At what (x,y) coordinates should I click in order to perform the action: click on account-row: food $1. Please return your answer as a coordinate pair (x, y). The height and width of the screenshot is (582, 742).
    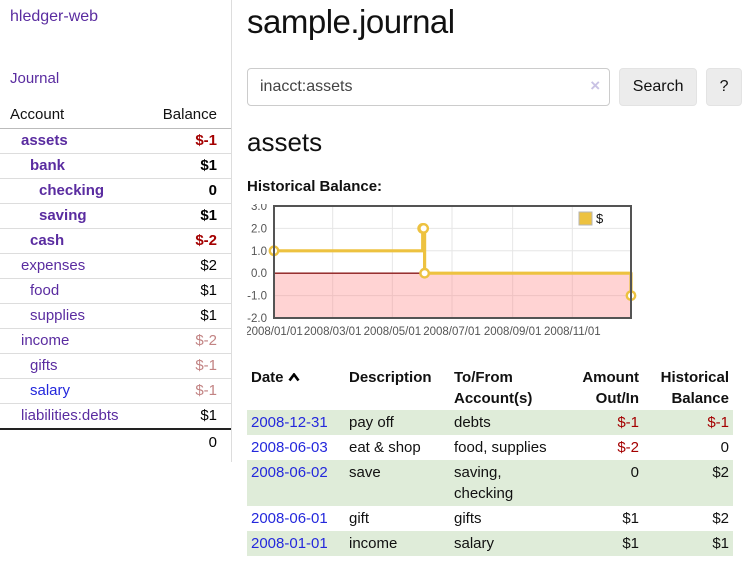
    Looking at the image, I should click on (115, 291).